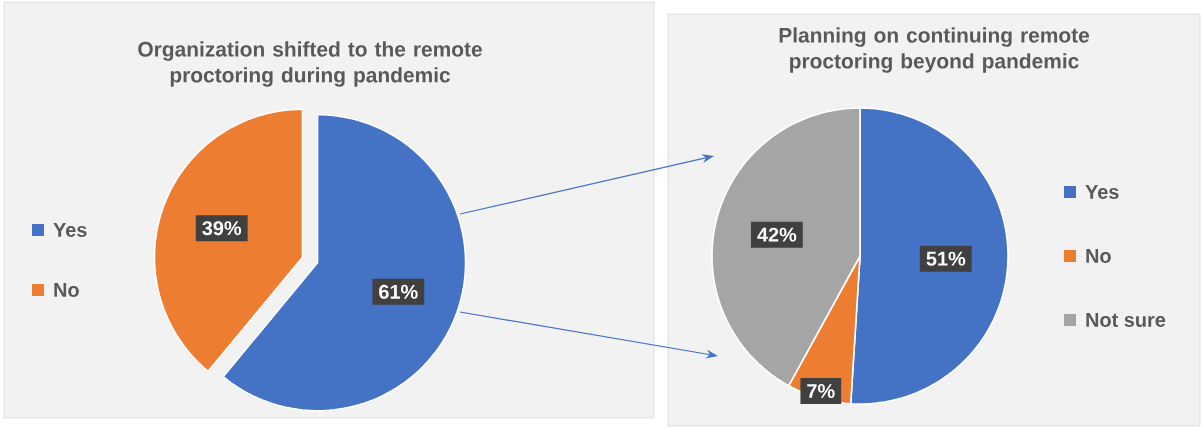  I want to click on legend-label: Not sure, so click(1126, 320).